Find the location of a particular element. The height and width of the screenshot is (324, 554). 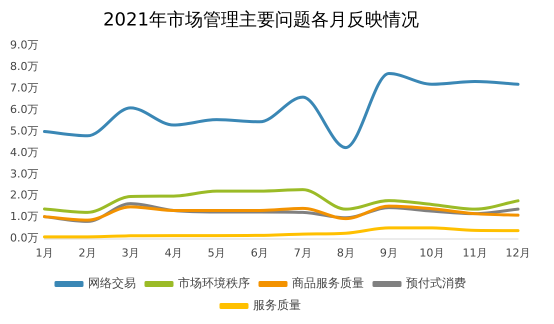

x-tick-label: 10月 is located at coordinates (431, 253).